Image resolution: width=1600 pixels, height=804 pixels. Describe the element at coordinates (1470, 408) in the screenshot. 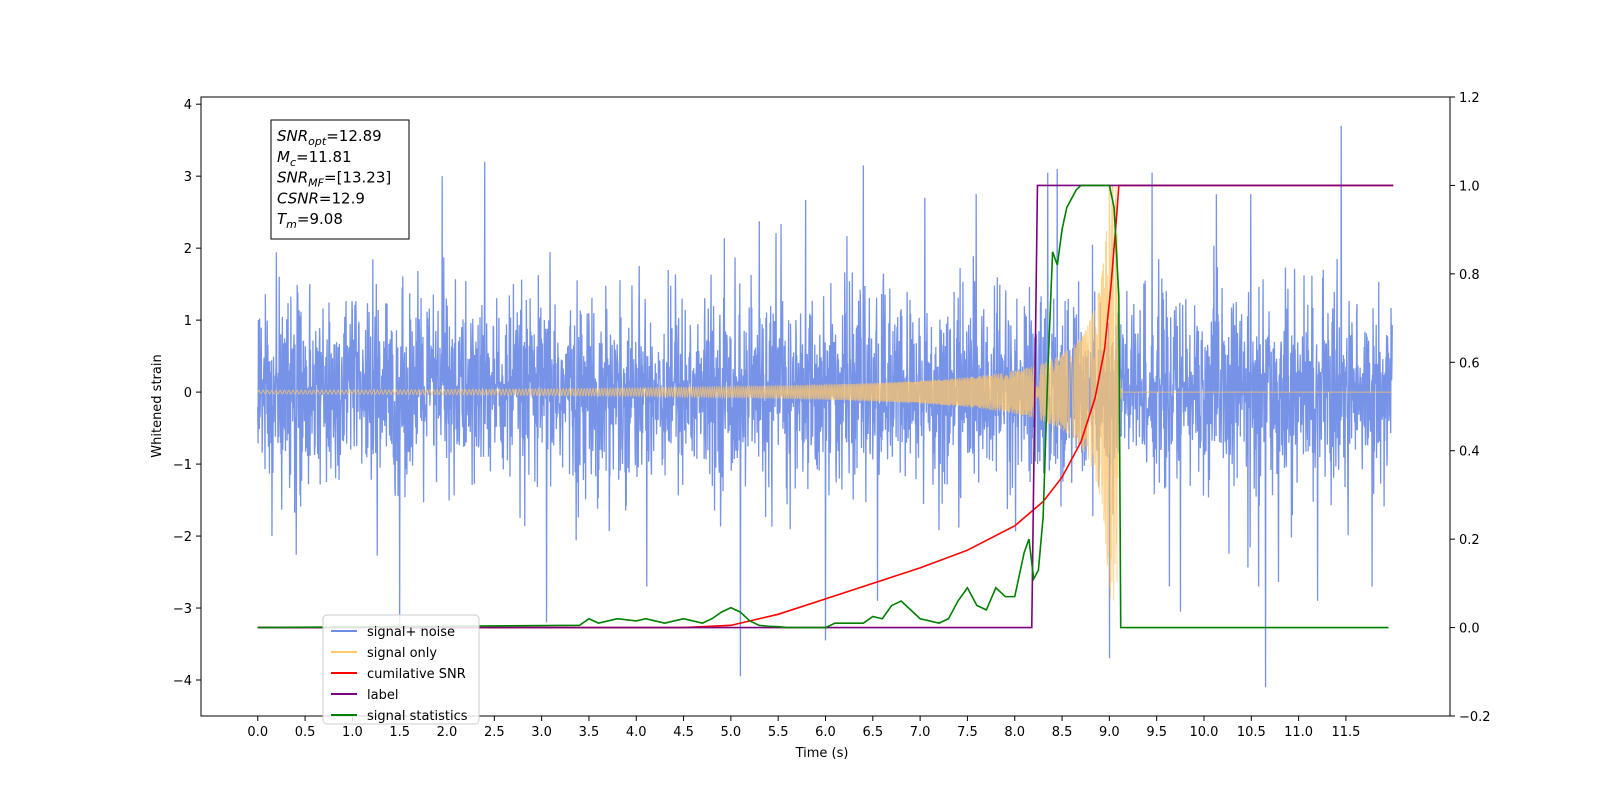

I see `y-axis-right: −0.2 0.0 0.2 0.4 0.6 0.8 1.0 1.2` at that location.